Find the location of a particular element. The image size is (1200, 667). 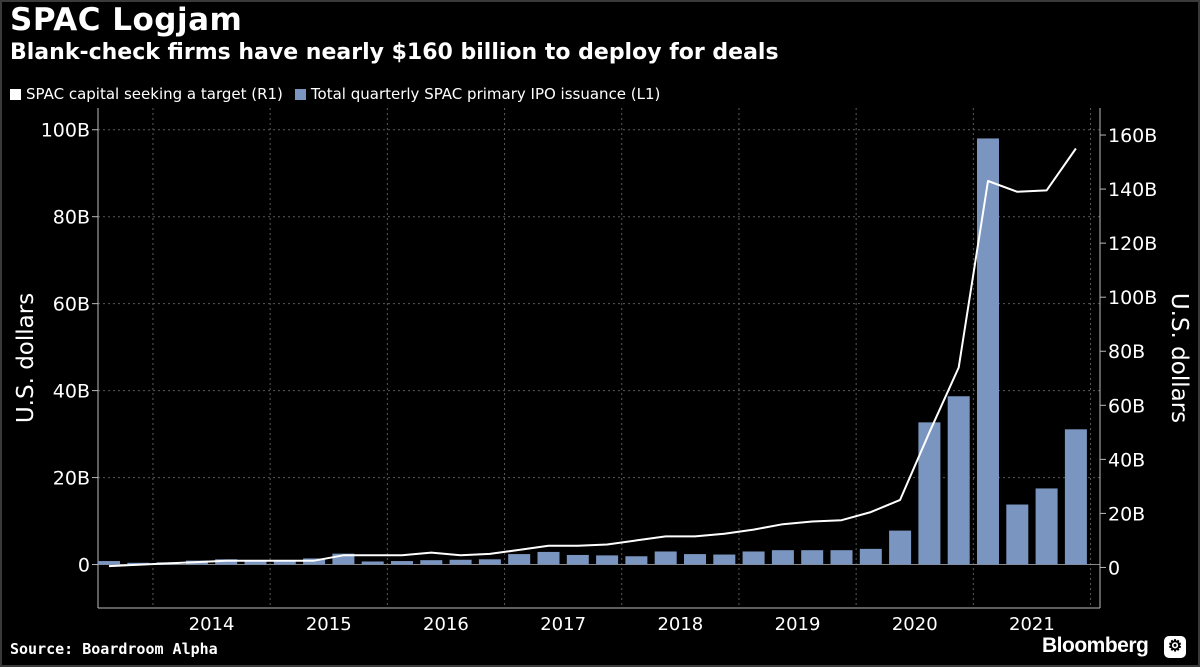

x-tick-label: 2018 is located at coordinates (680, 624).